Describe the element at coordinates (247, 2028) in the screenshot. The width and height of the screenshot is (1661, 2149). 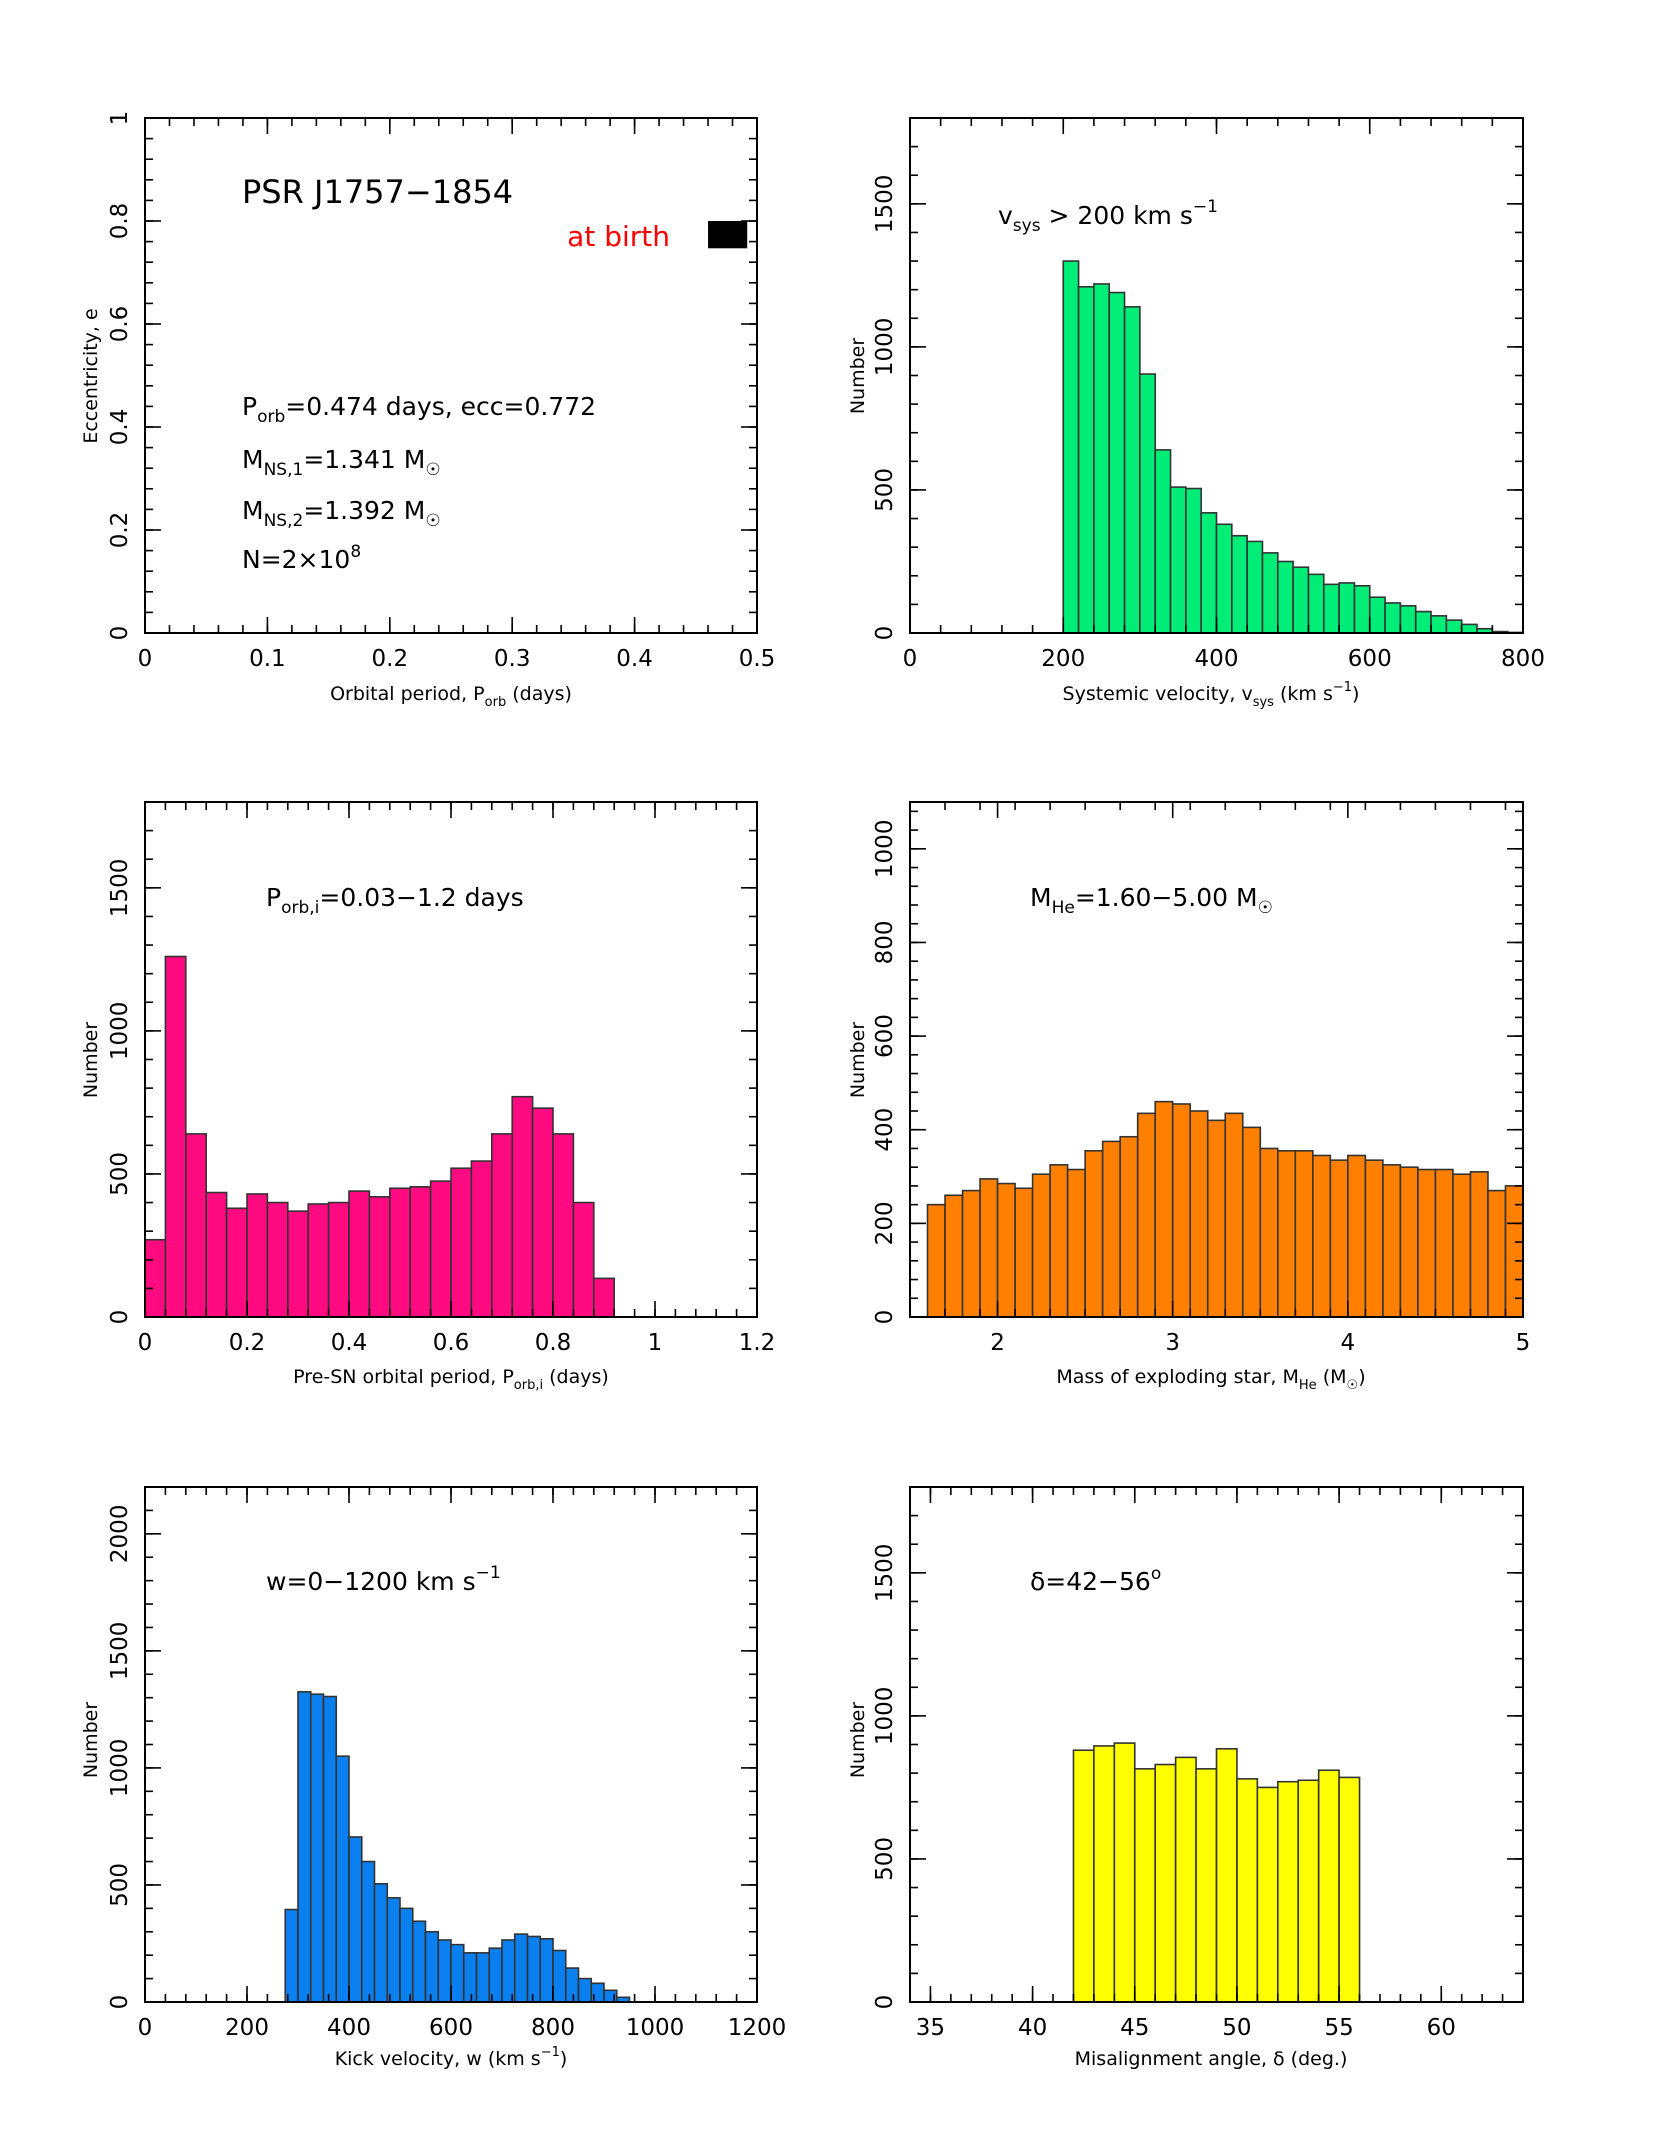
I see `p5-xtick-label: 200` at that location.